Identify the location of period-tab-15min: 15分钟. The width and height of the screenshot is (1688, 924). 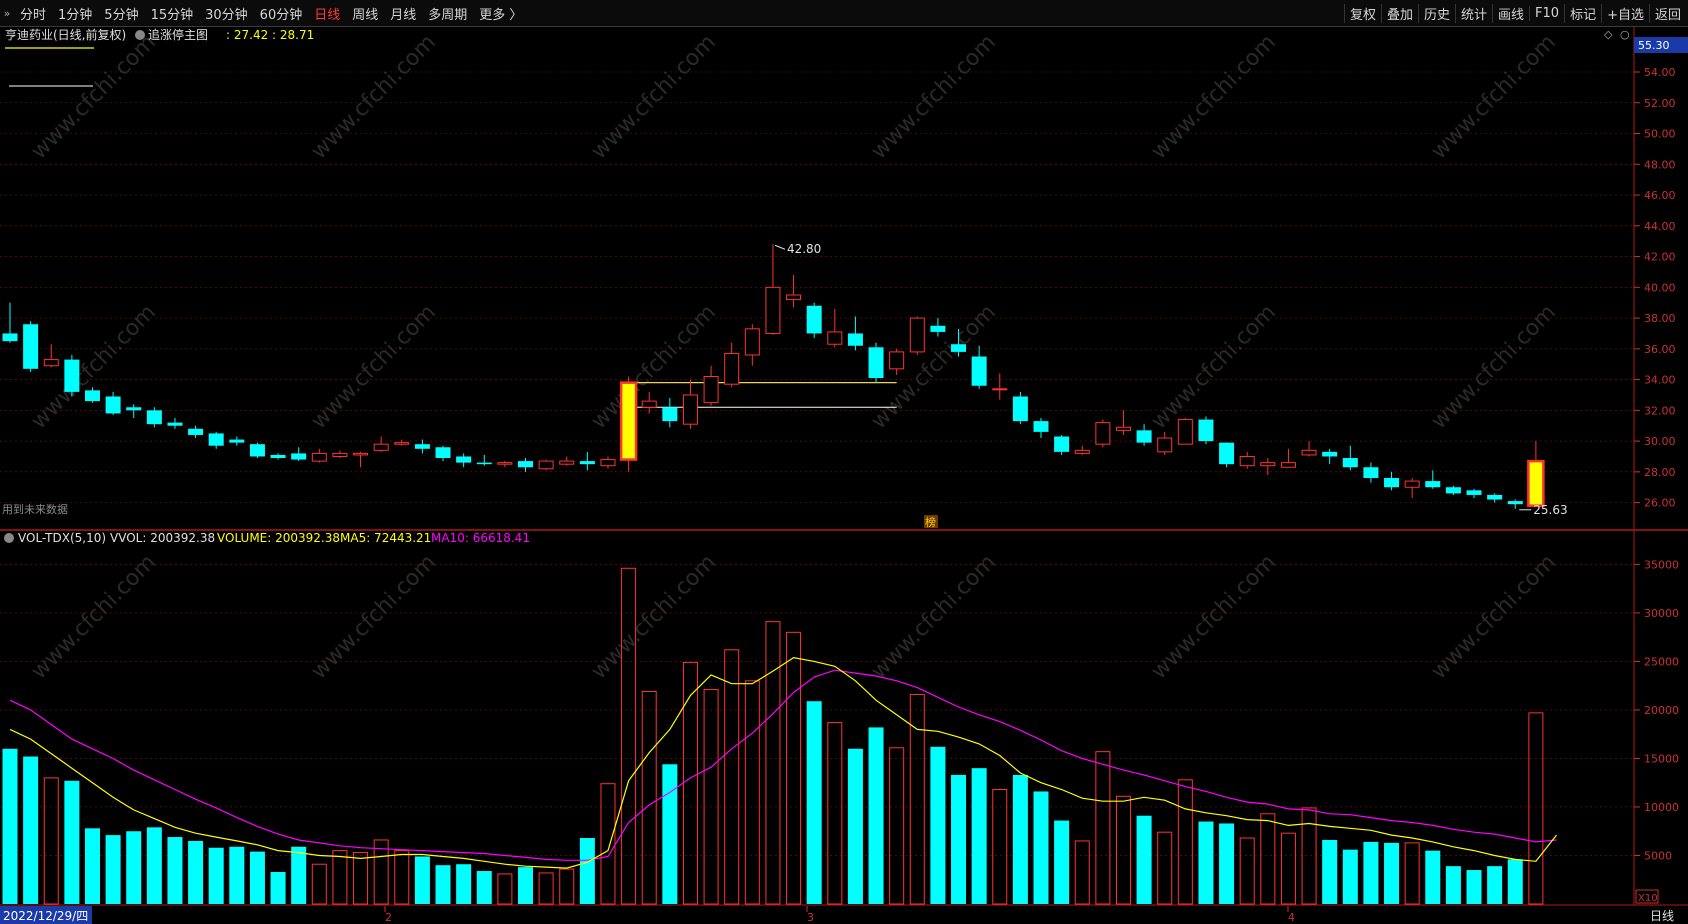
(172, 15).